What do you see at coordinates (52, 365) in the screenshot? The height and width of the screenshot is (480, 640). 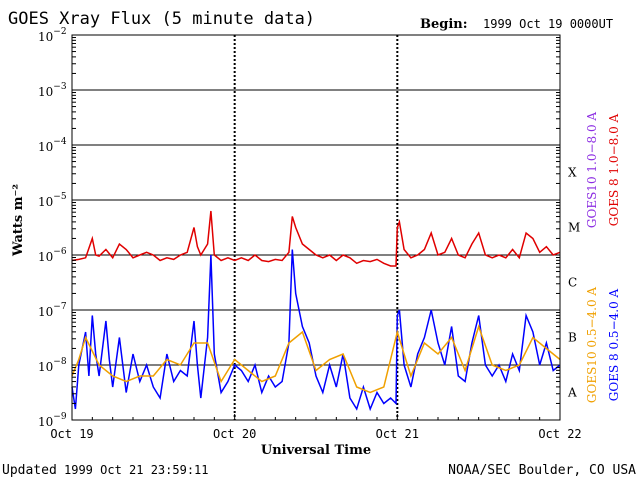 I see `y-tick-label: 10⁻⁸` at bounding box center [52, 365].